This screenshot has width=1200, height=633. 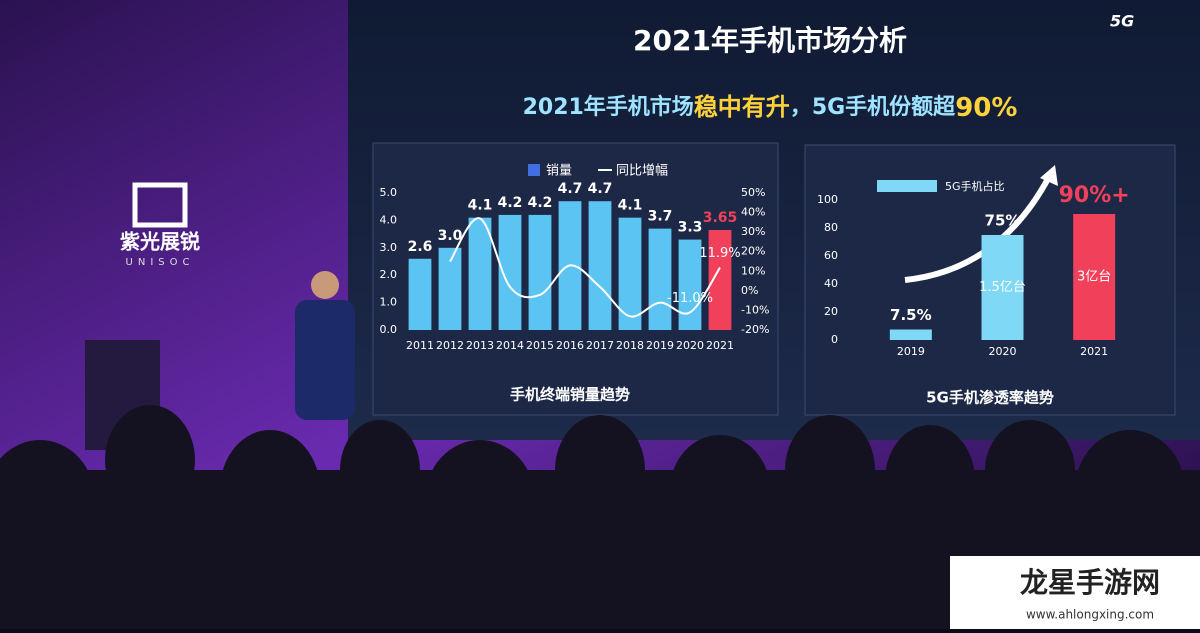 What do you see at coordinates (719, 253) in the screenshot?
I see `data-label: 11.9%` at bounding box center [719, 253].